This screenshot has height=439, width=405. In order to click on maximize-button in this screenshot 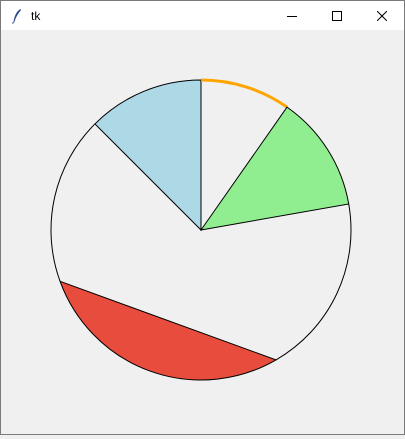, I will do `click(336, 15)`.